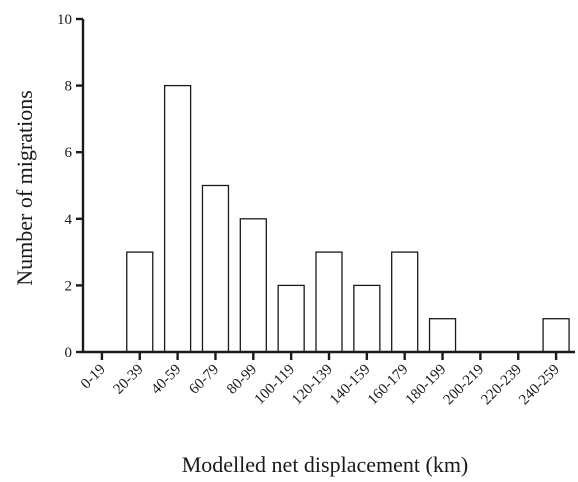  What do you see at coordinates (501, 385) in the screenshot?
I see `x-tick-label: 220-239` at bounding box center [501, 385].